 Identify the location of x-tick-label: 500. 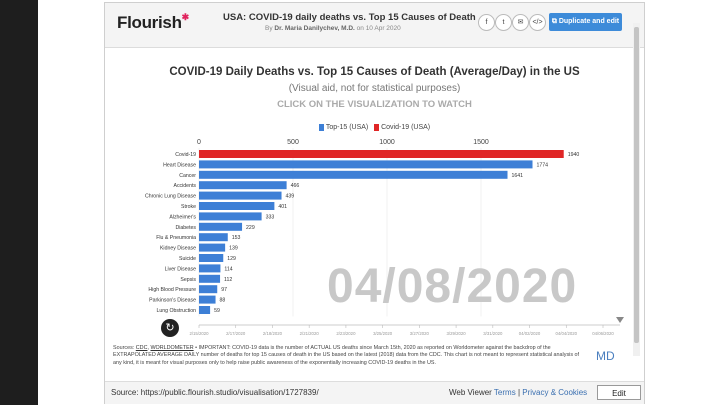
(293, 142).